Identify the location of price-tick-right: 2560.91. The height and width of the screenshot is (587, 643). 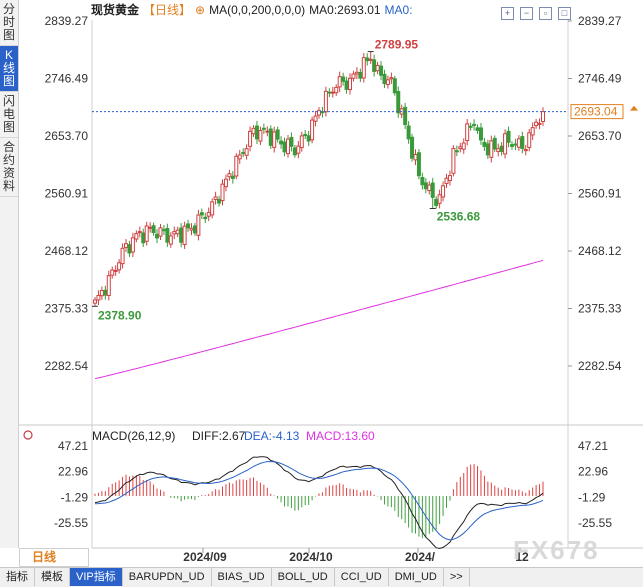
(600, 193).